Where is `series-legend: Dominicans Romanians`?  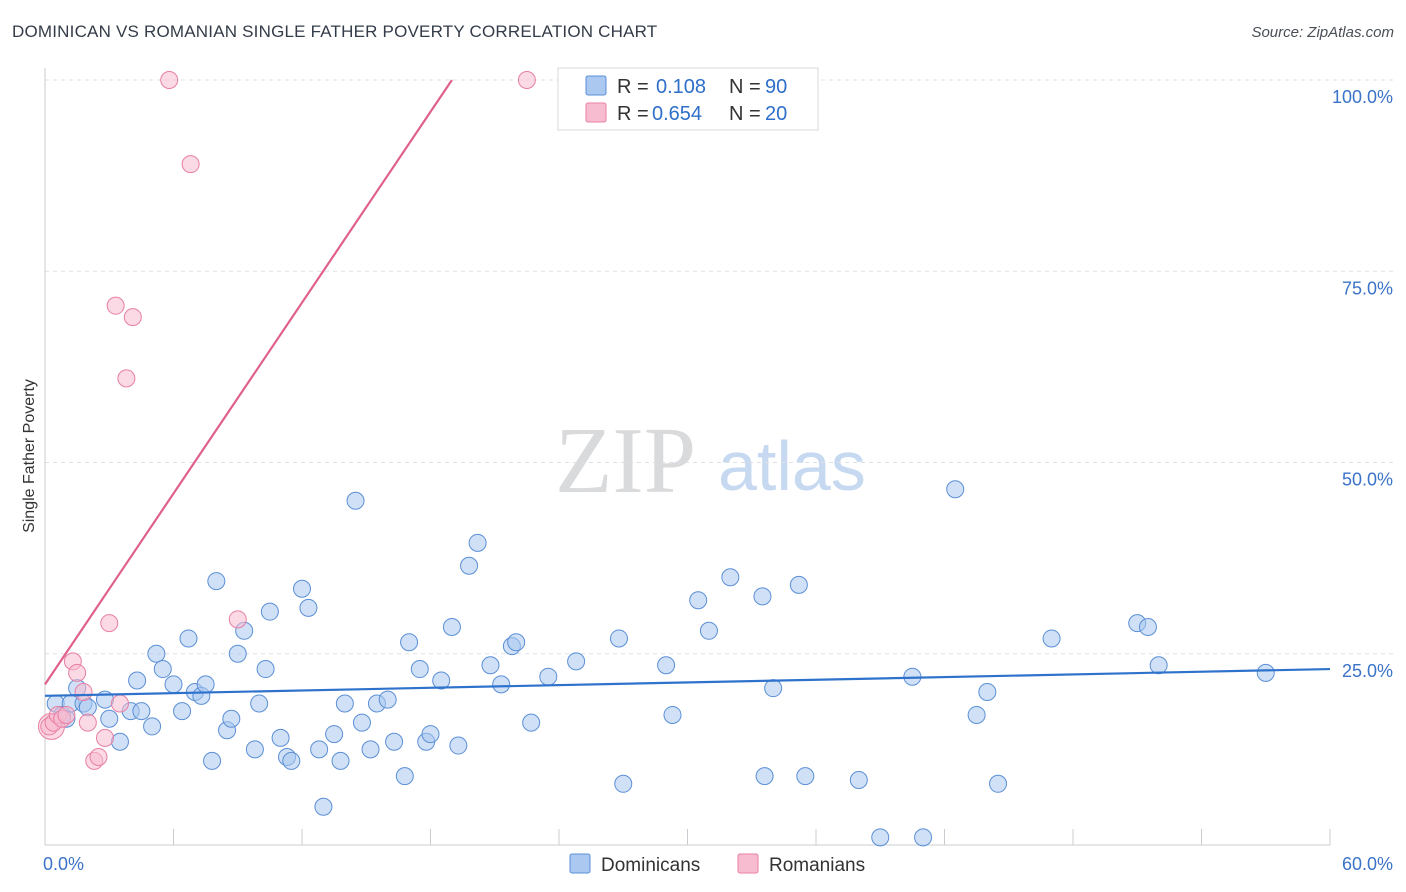
series-legend: Dominicans Romanians is located at coordinates (717, 864).